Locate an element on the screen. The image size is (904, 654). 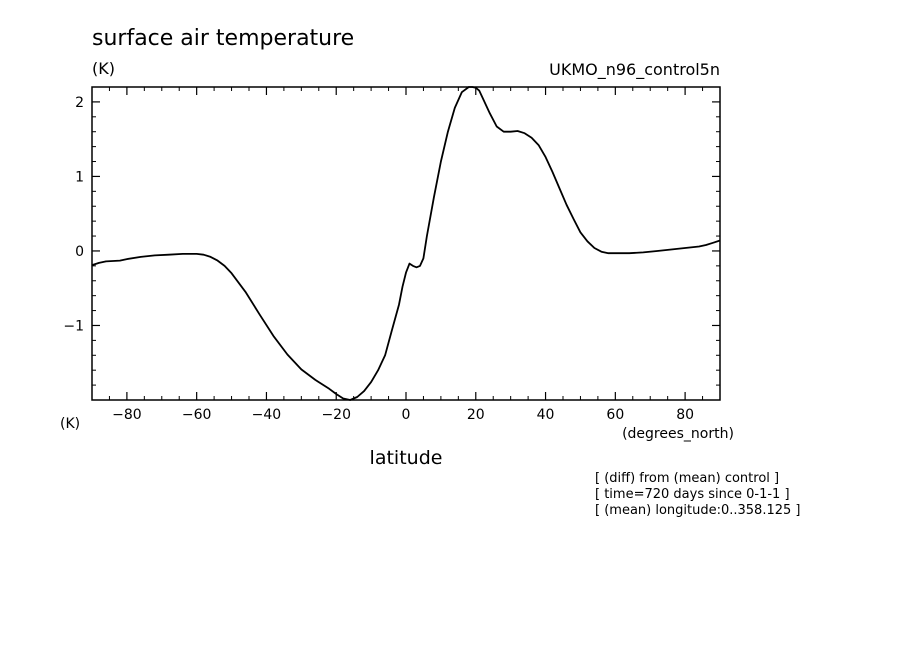
chart-title: surface air temperature is located at coordinates (223, 38).